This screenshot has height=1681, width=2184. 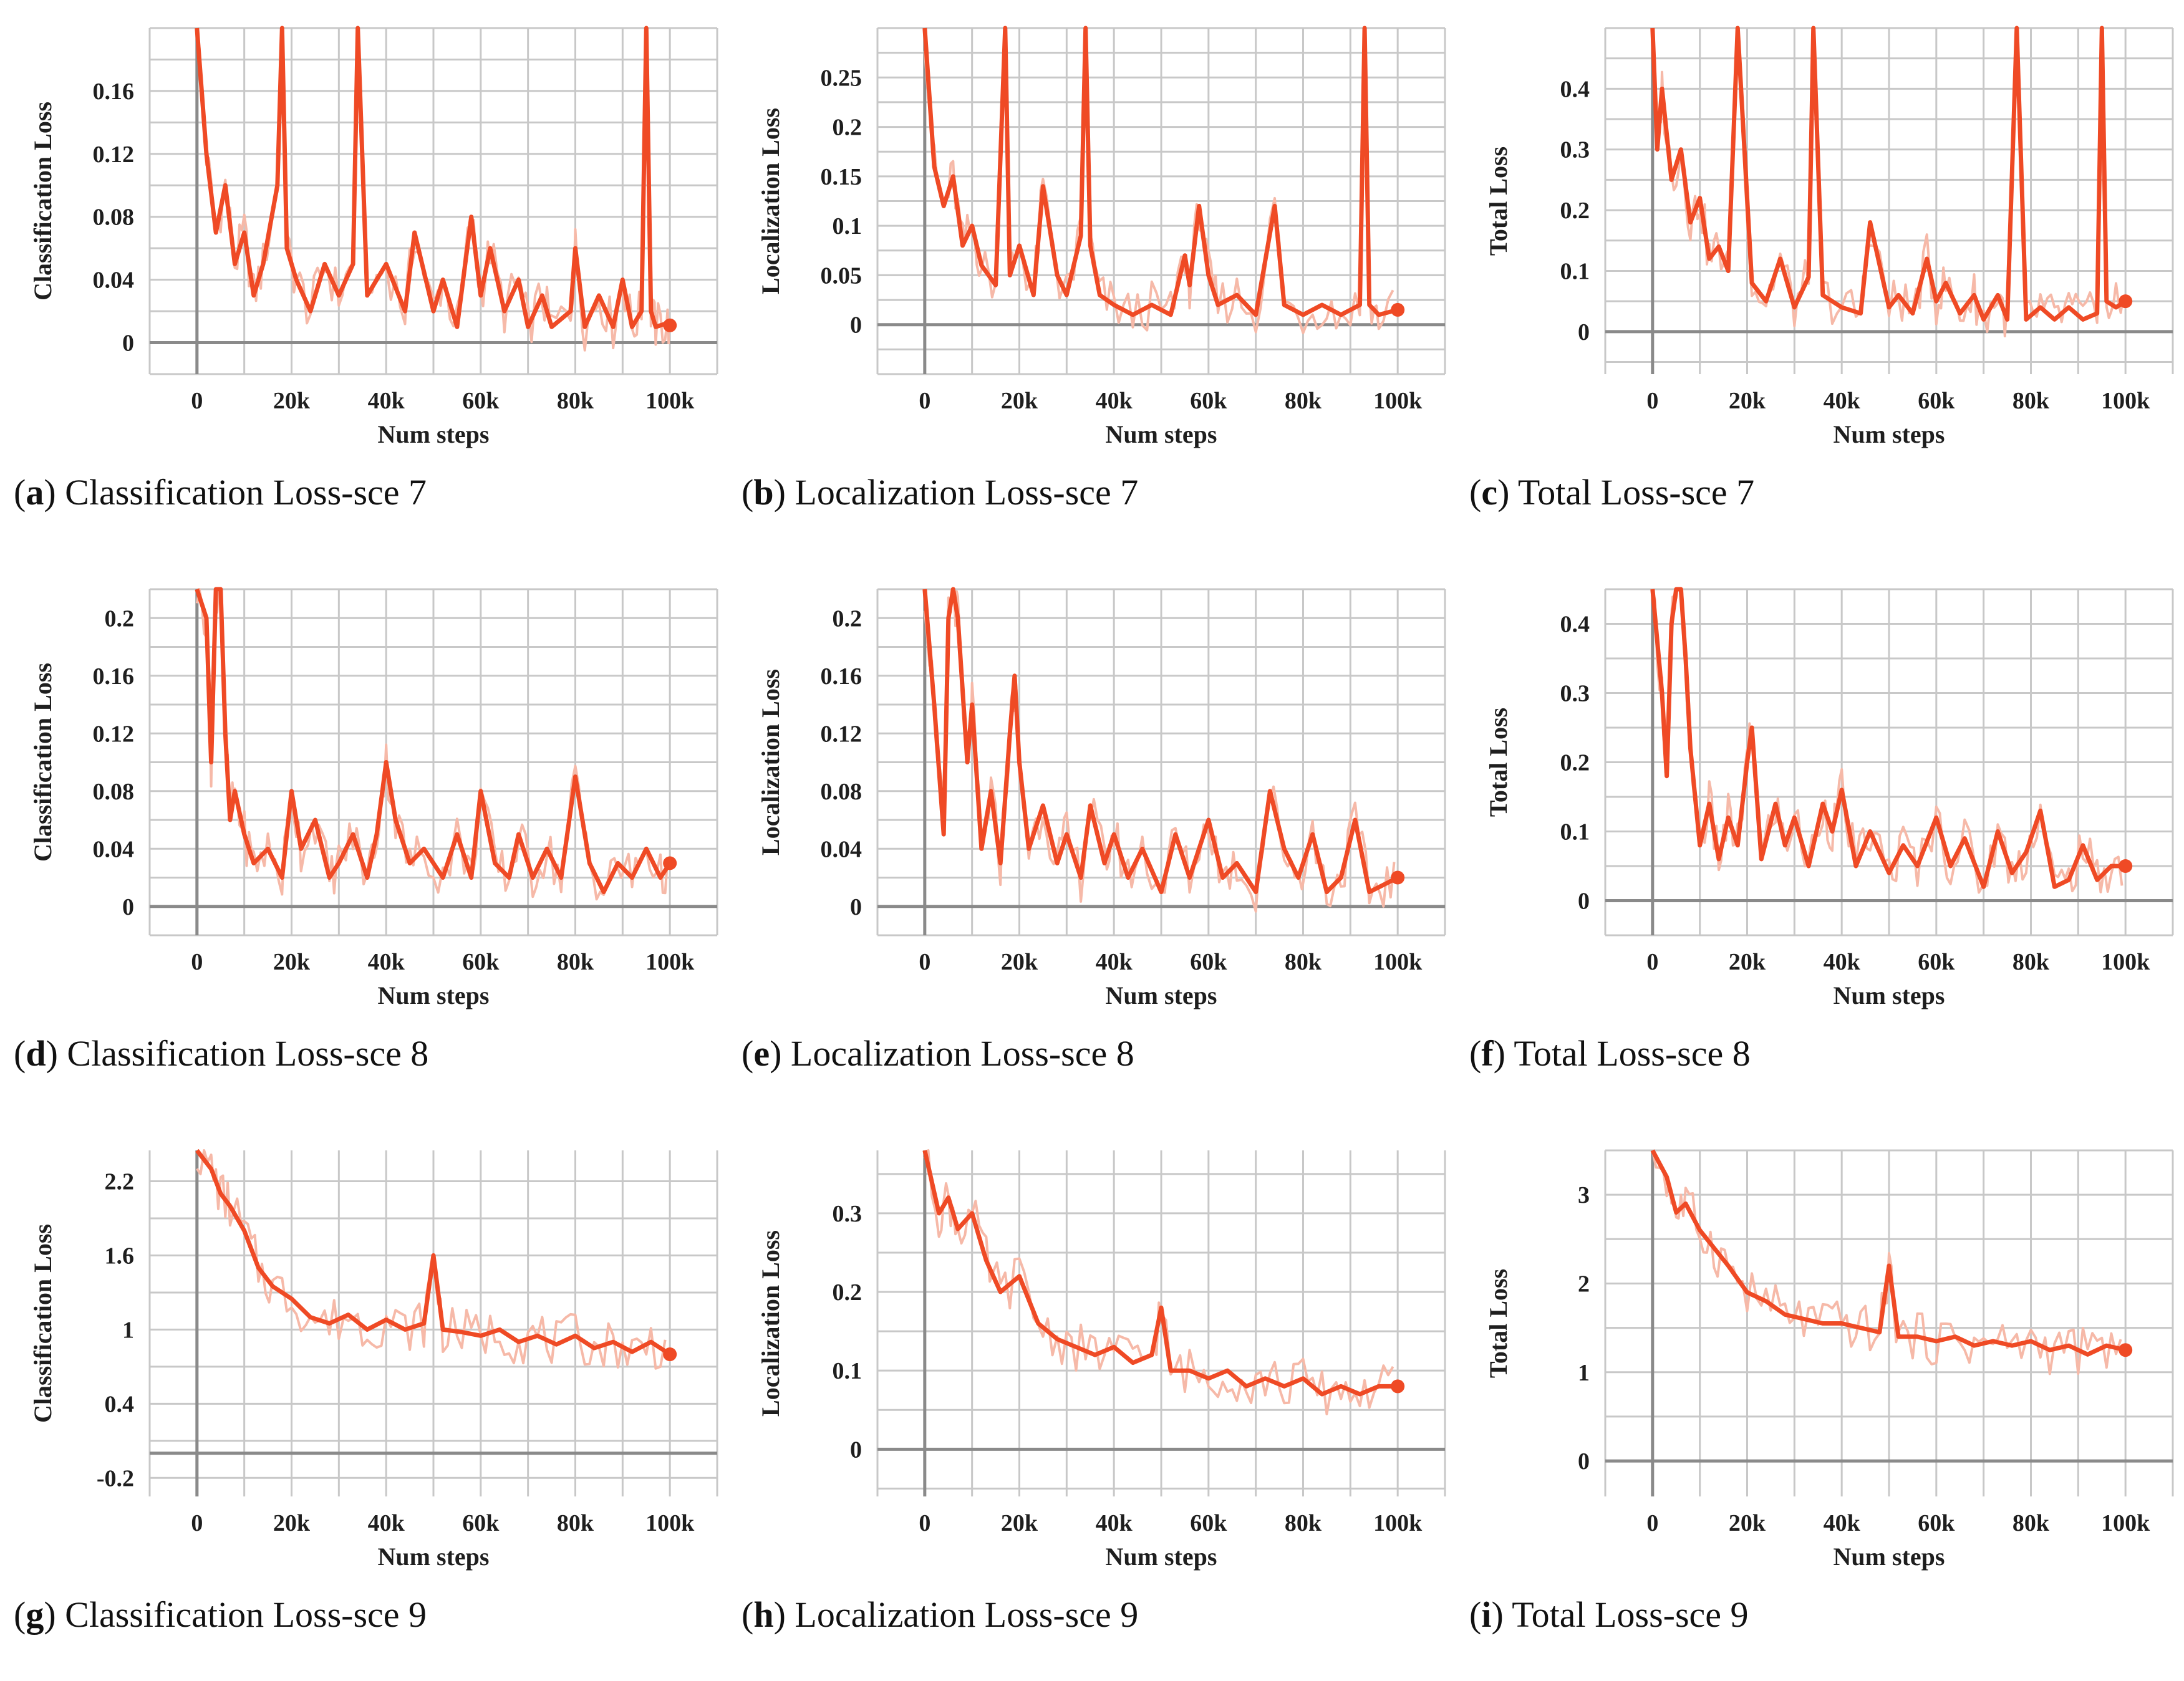 What do you see at coordinates (847, 1214) in the screenshot?
I see `y-tick-label: 0.3` at bounding box center [847, 1214].